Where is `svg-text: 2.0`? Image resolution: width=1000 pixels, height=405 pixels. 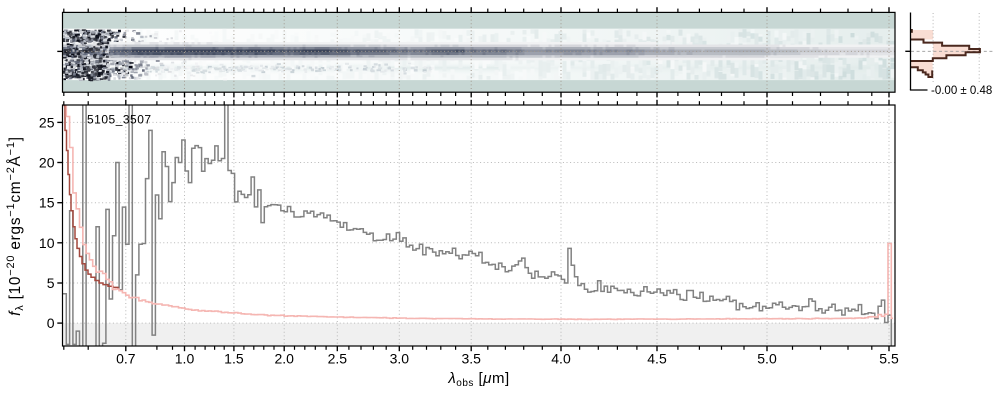 svg-text: 2.0 is located at coordinates (284, 359).